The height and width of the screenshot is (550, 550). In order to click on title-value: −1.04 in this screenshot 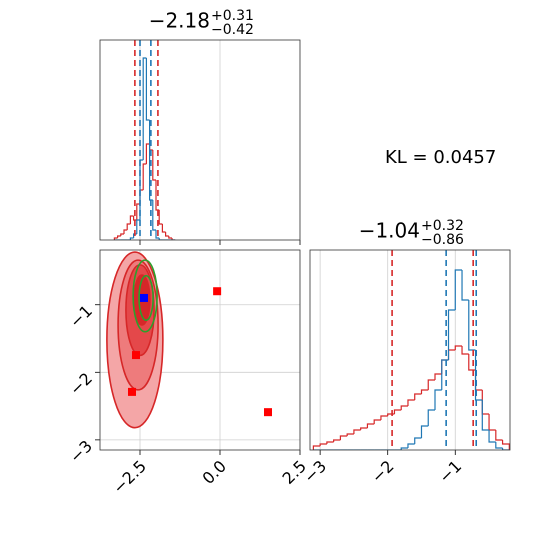, I will do `click(389, 231)`.